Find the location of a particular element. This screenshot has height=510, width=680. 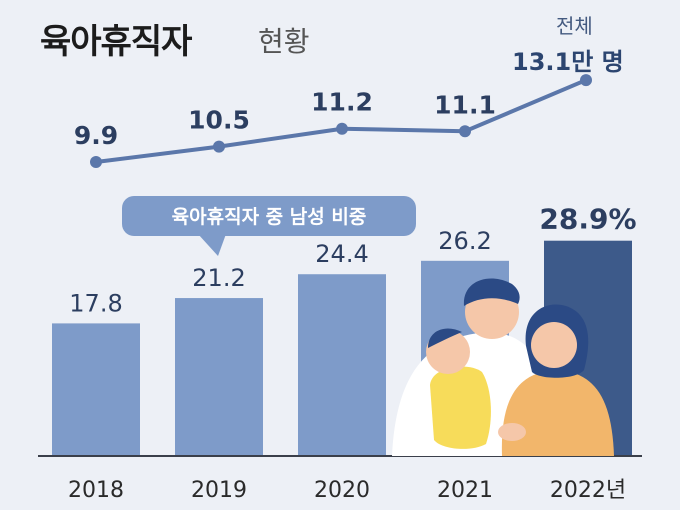

mother-body is located at coordinates (557, 413).